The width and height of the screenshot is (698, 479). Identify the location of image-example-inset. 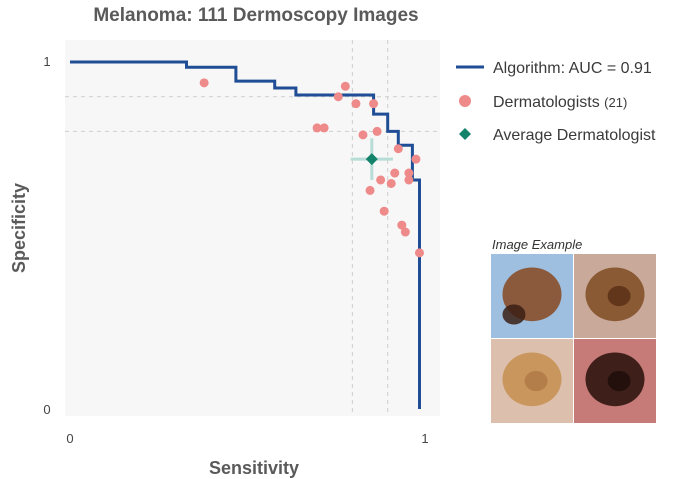
(573, 338).